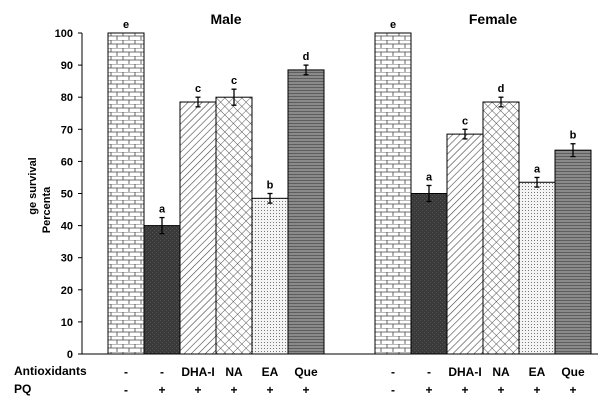 The height and width of the screenshot is (401, 600). What do you see at coordinates (67, 227) in the screenshot?
I see `y-tick-label: 40` at bounding box center [67, 227].